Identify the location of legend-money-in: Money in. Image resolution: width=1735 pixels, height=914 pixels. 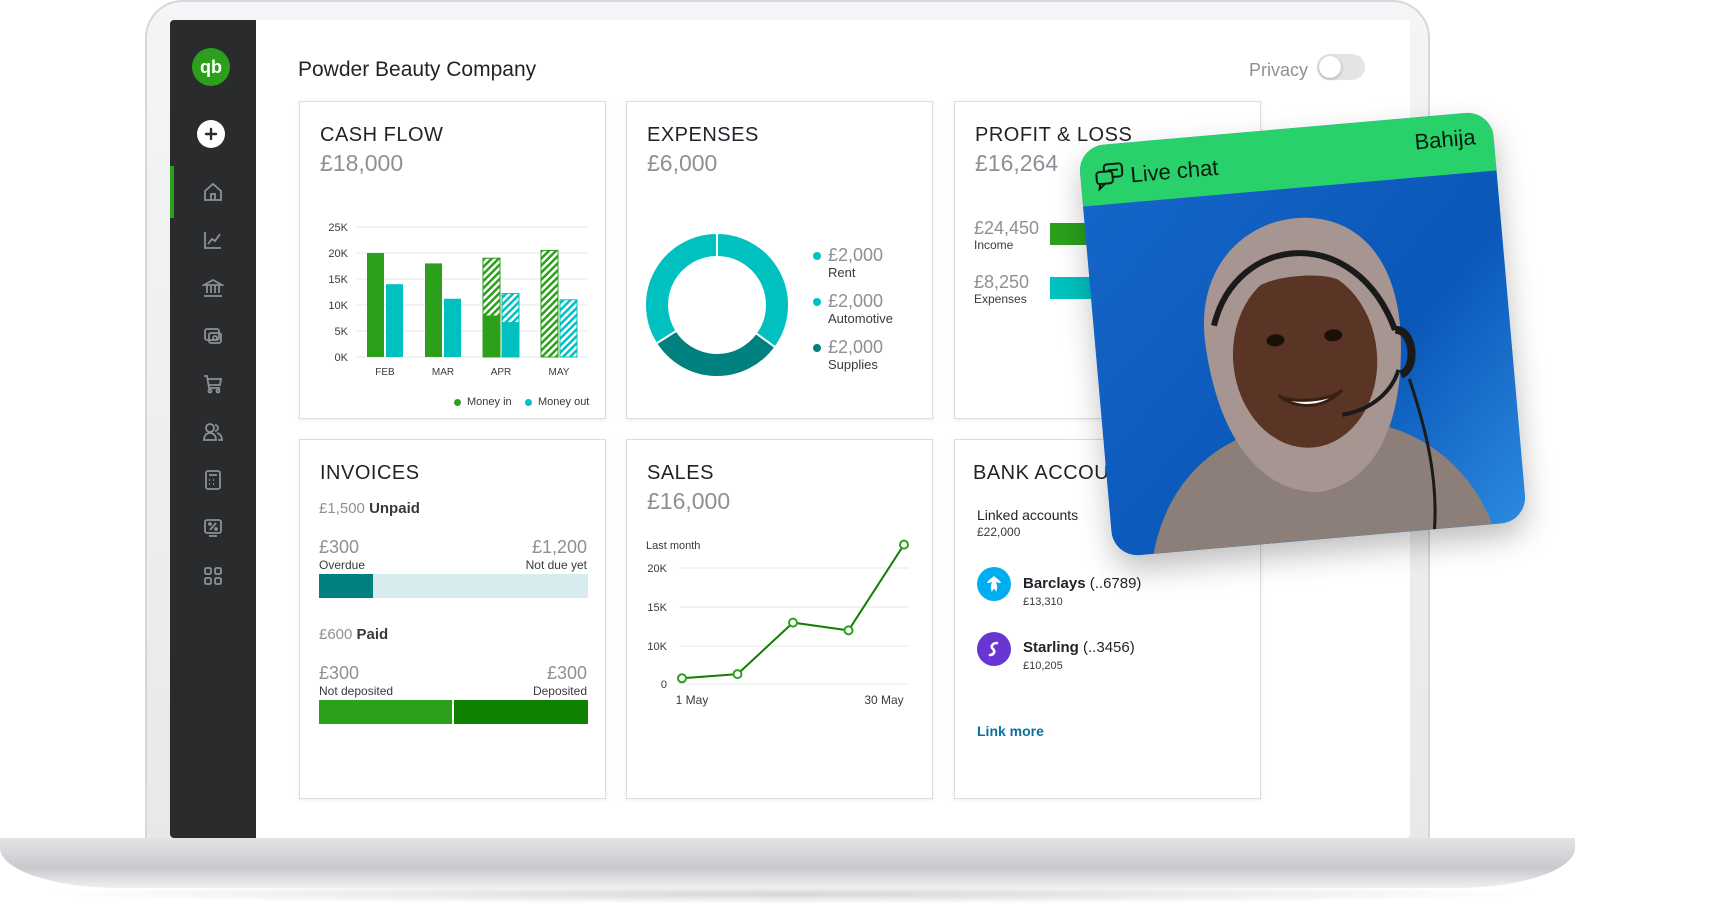
(483, 402).